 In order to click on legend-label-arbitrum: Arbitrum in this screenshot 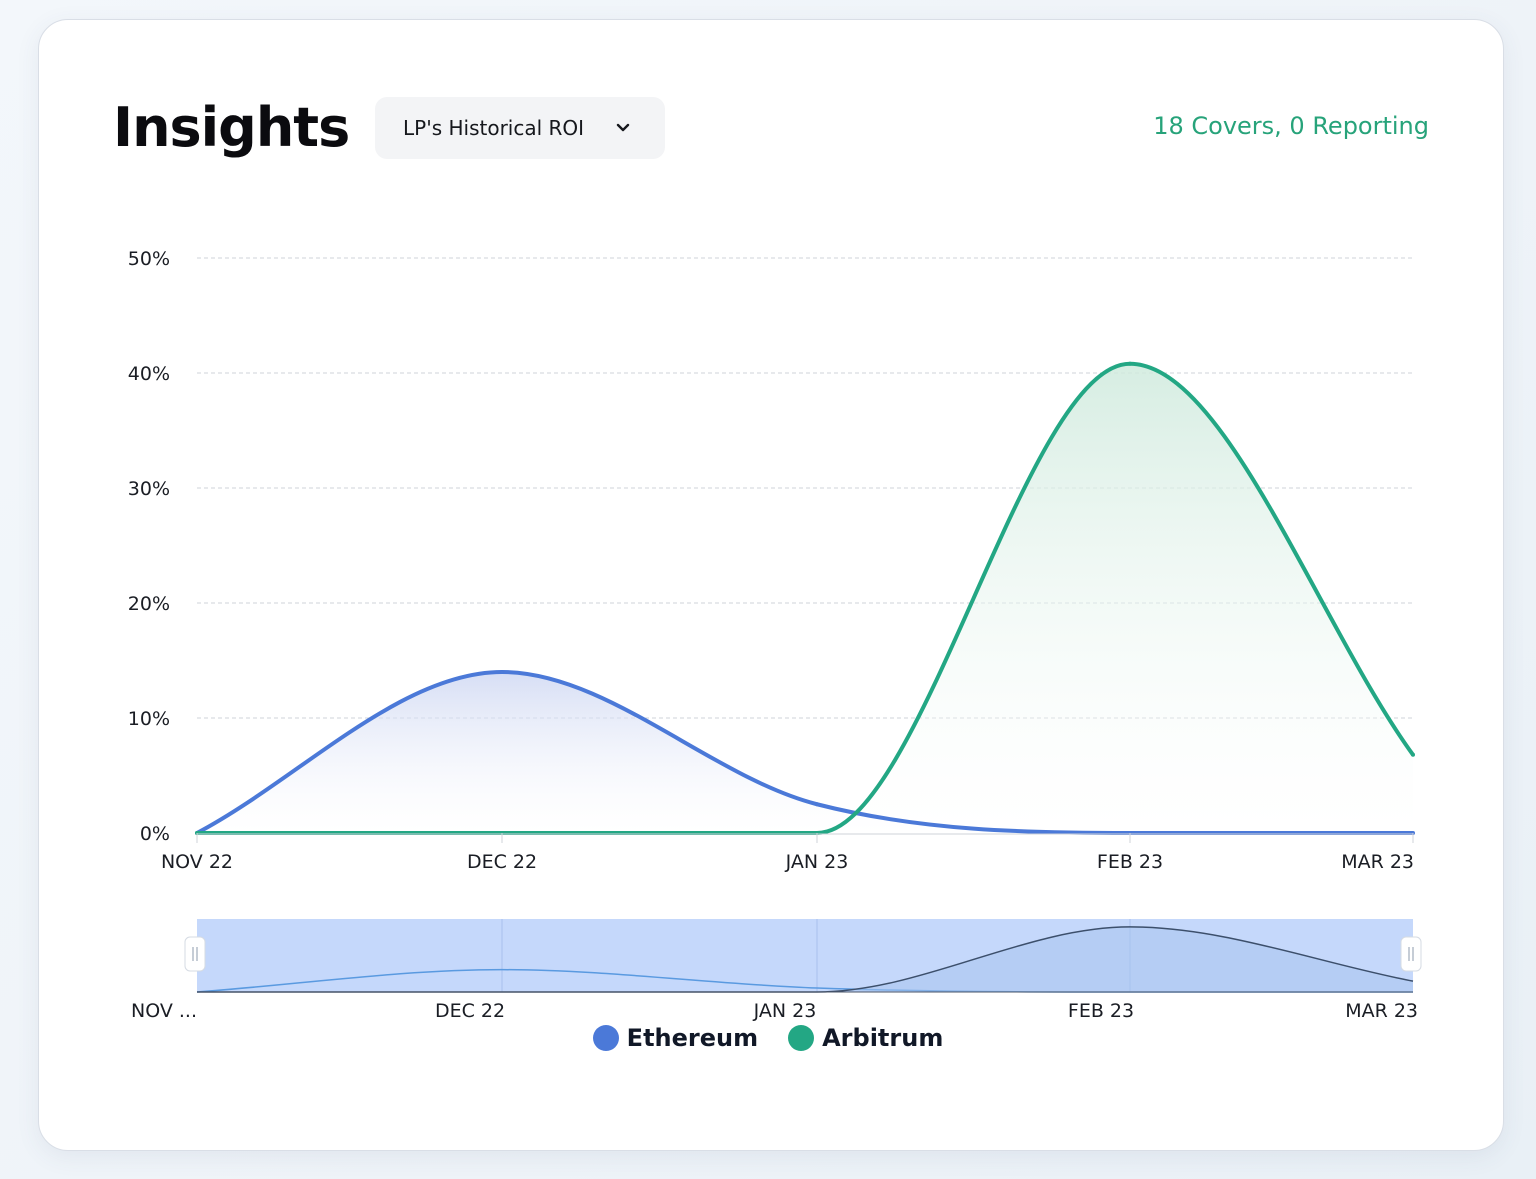, I will do `click(883, 1038)`.